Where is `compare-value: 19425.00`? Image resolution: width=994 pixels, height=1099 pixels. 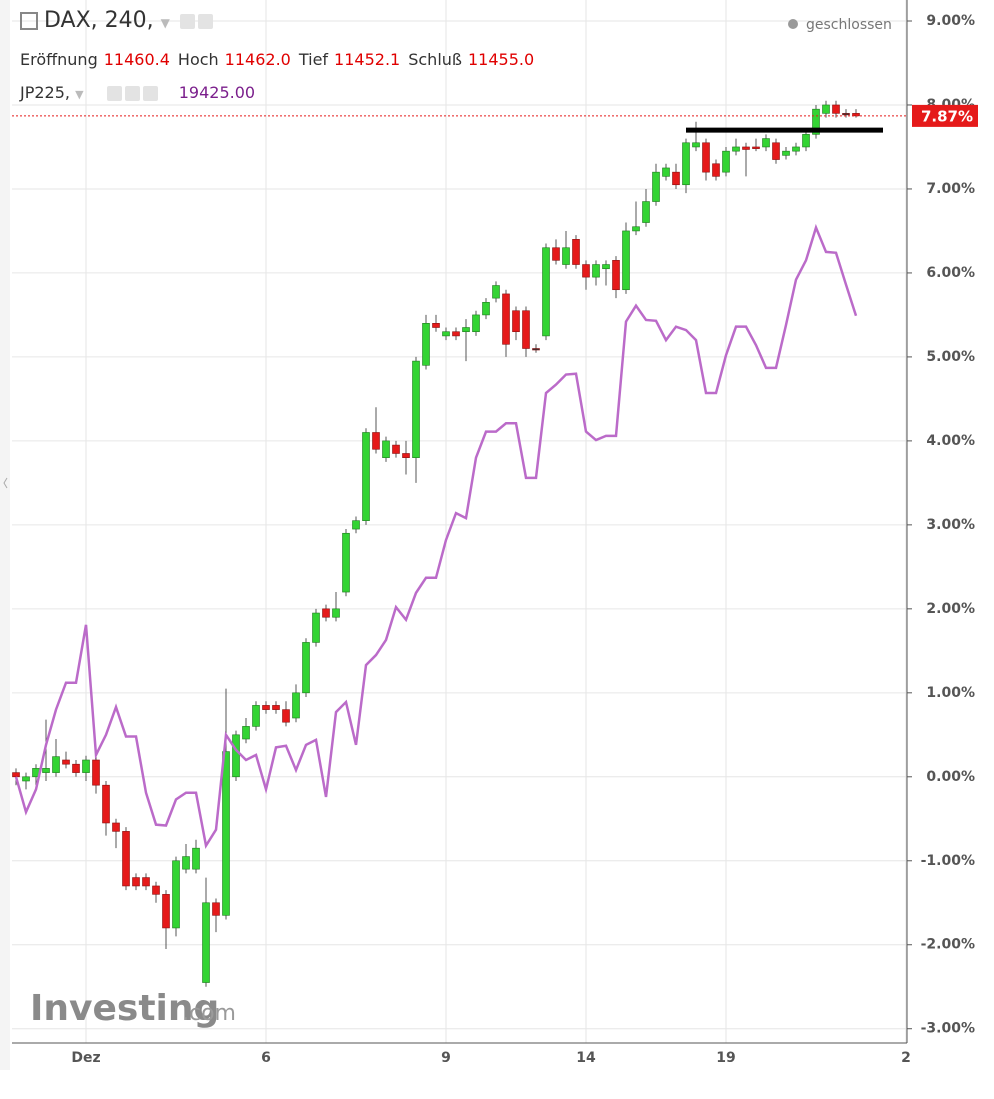
compare-value: 19425.00 is located at coordinates (217, 92).